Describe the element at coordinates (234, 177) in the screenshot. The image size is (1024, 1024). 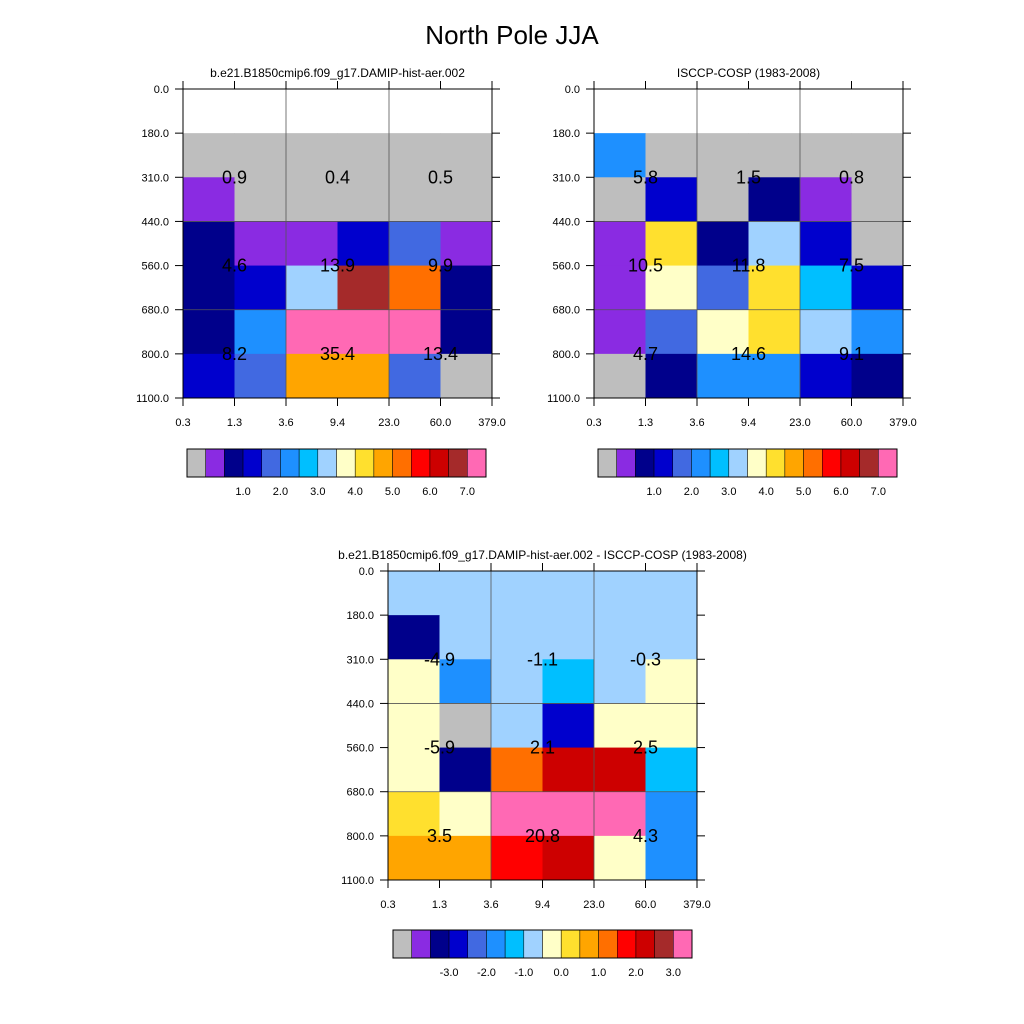
I see `group-total-label: 0.9` at that location.